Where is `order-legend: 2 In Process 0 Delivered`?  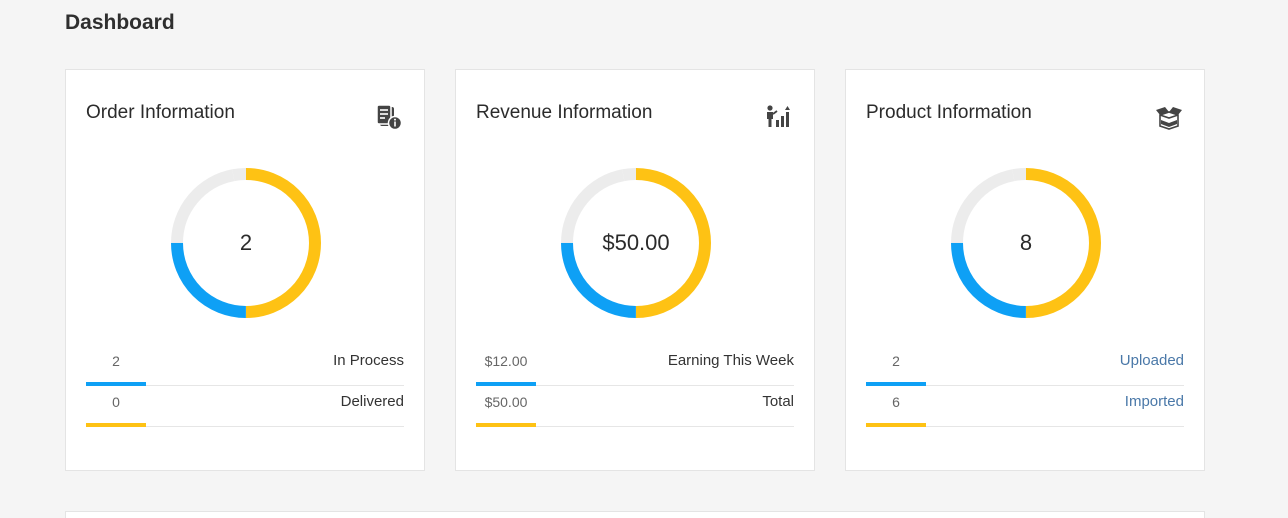 order-legend: 2 In Process 0 Delivered is located at coordinates (245, 386).